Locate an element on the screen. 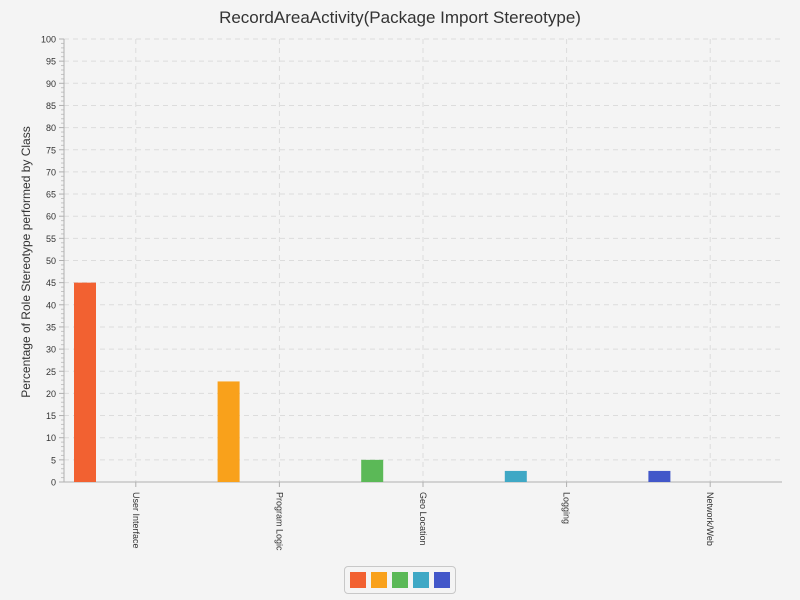 The width and height of the screenshot is (800, 600). y-tick-label: 30 is located at coordinates (51, 350).